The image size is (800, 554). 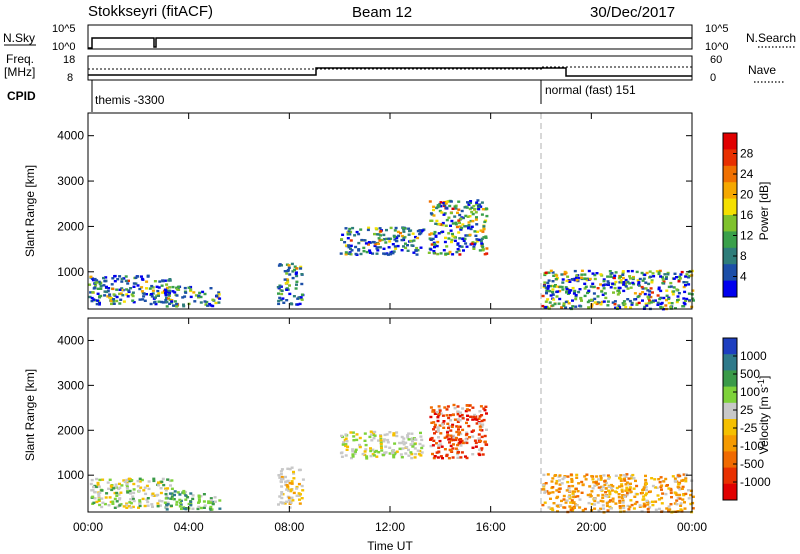 I want to click on freq-left-tick-bottom: 8, so click(x=70, y=78).